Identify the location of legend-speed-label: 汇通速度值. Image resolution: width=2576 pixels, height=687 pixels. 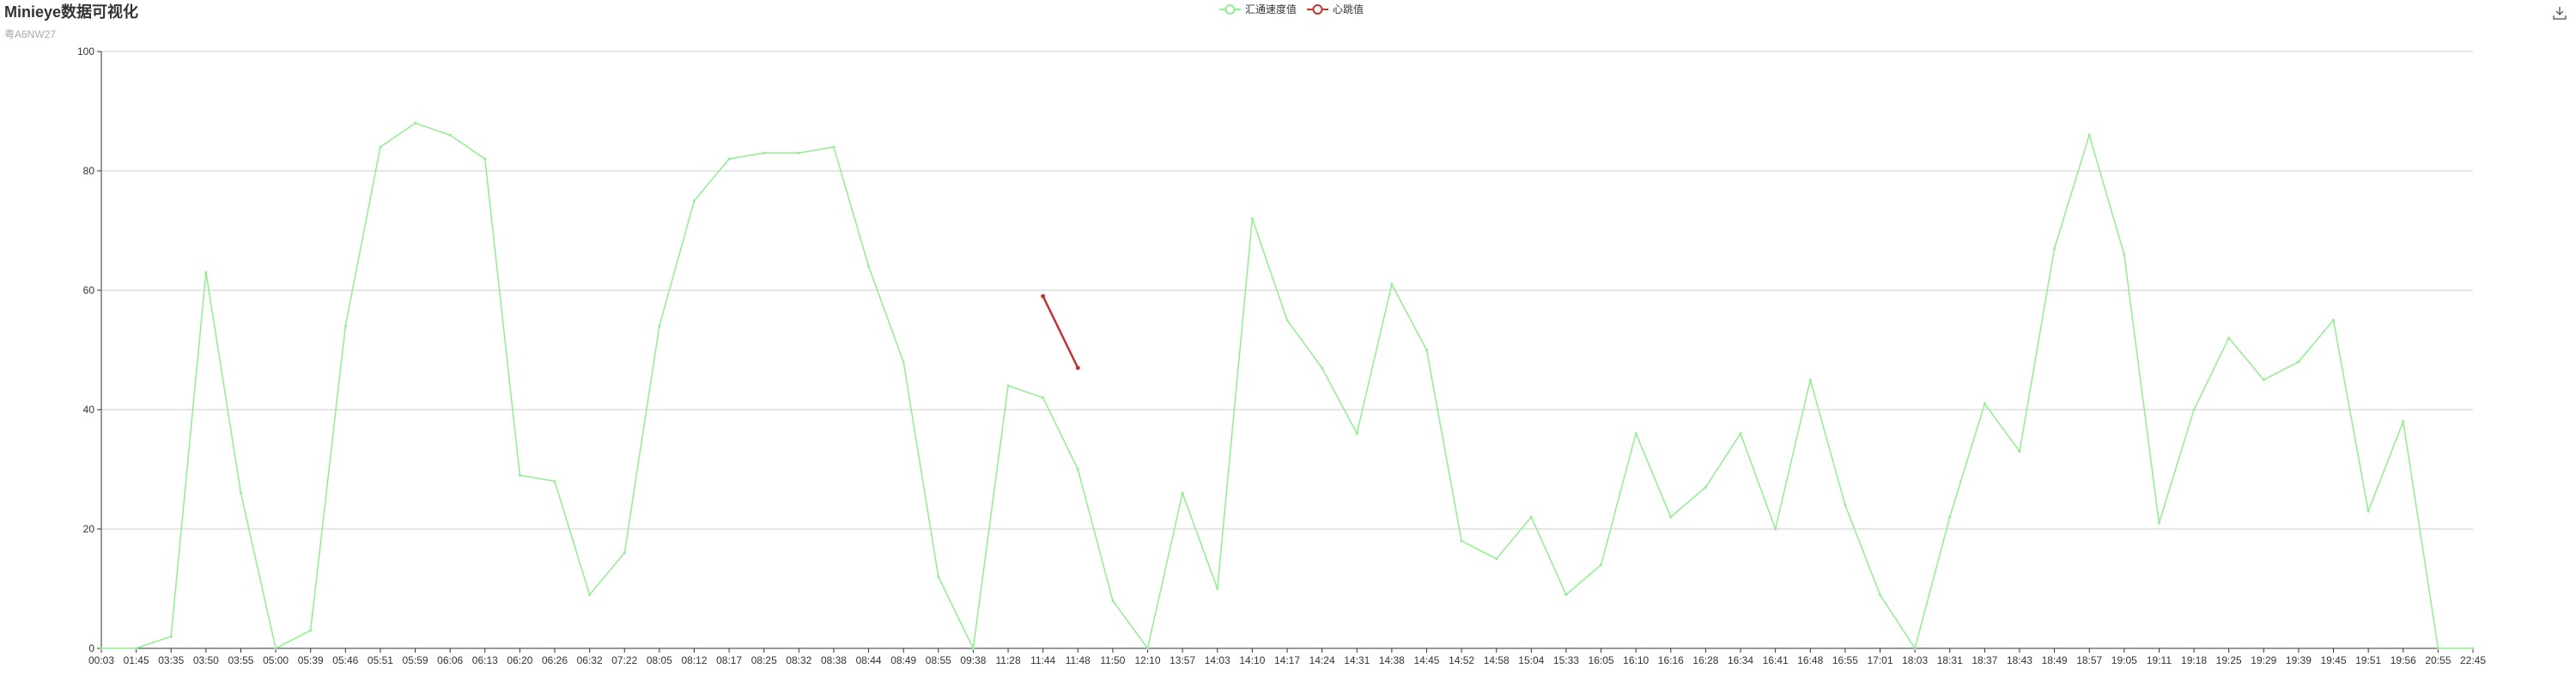
(1271, 9).